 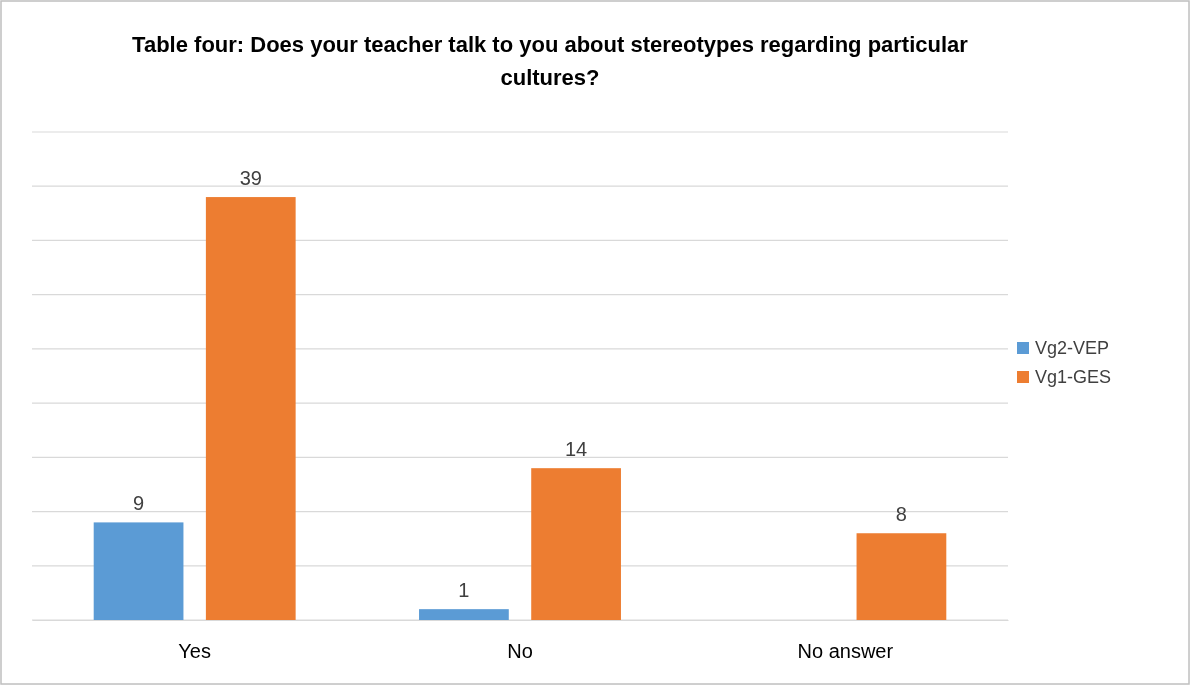 What do you see at coordinates (520, 651) in the screenshot?
I see `x-tick-label: No` at bounding box center [520, 651].